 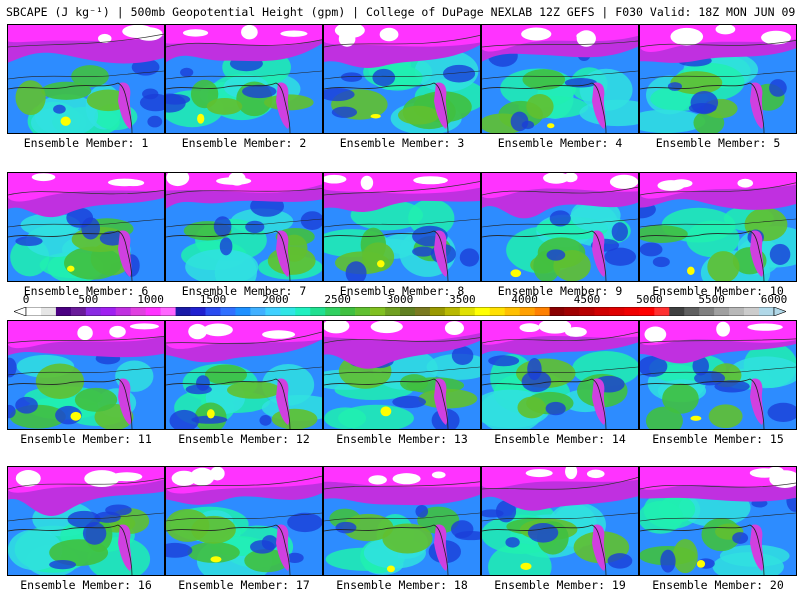 I want to click on ensemble-member-label: Ensemble Member: 9, so click(x=560, y=291).